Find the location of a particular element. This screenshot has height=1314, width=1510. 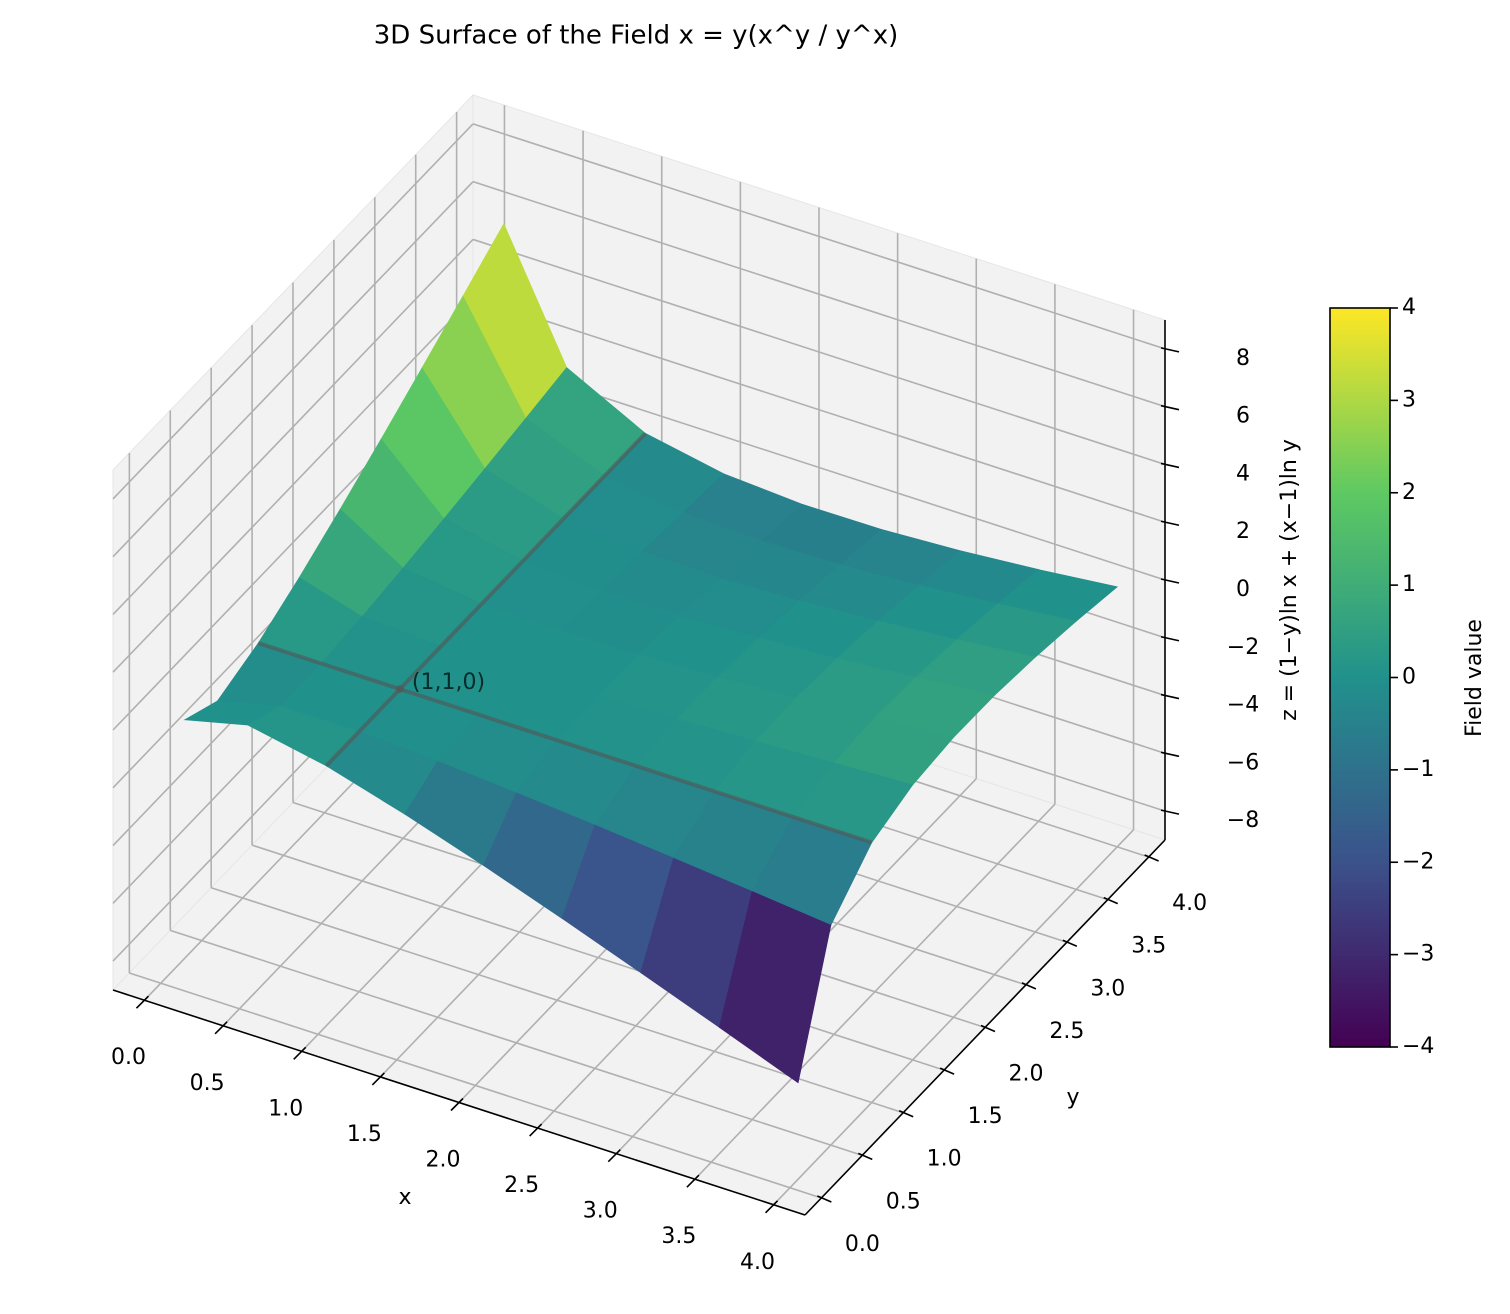

x-tick-label: 1.5 is located at coordinates (364, 1134).